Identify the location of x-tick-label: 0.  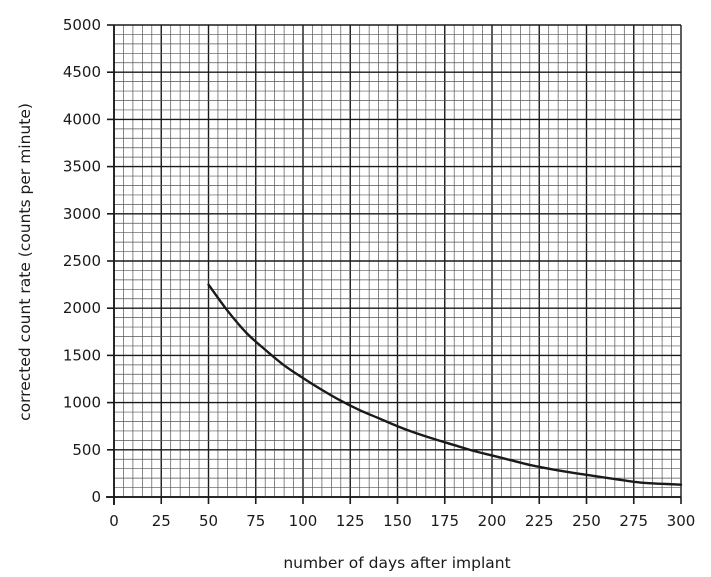
(114, 521).